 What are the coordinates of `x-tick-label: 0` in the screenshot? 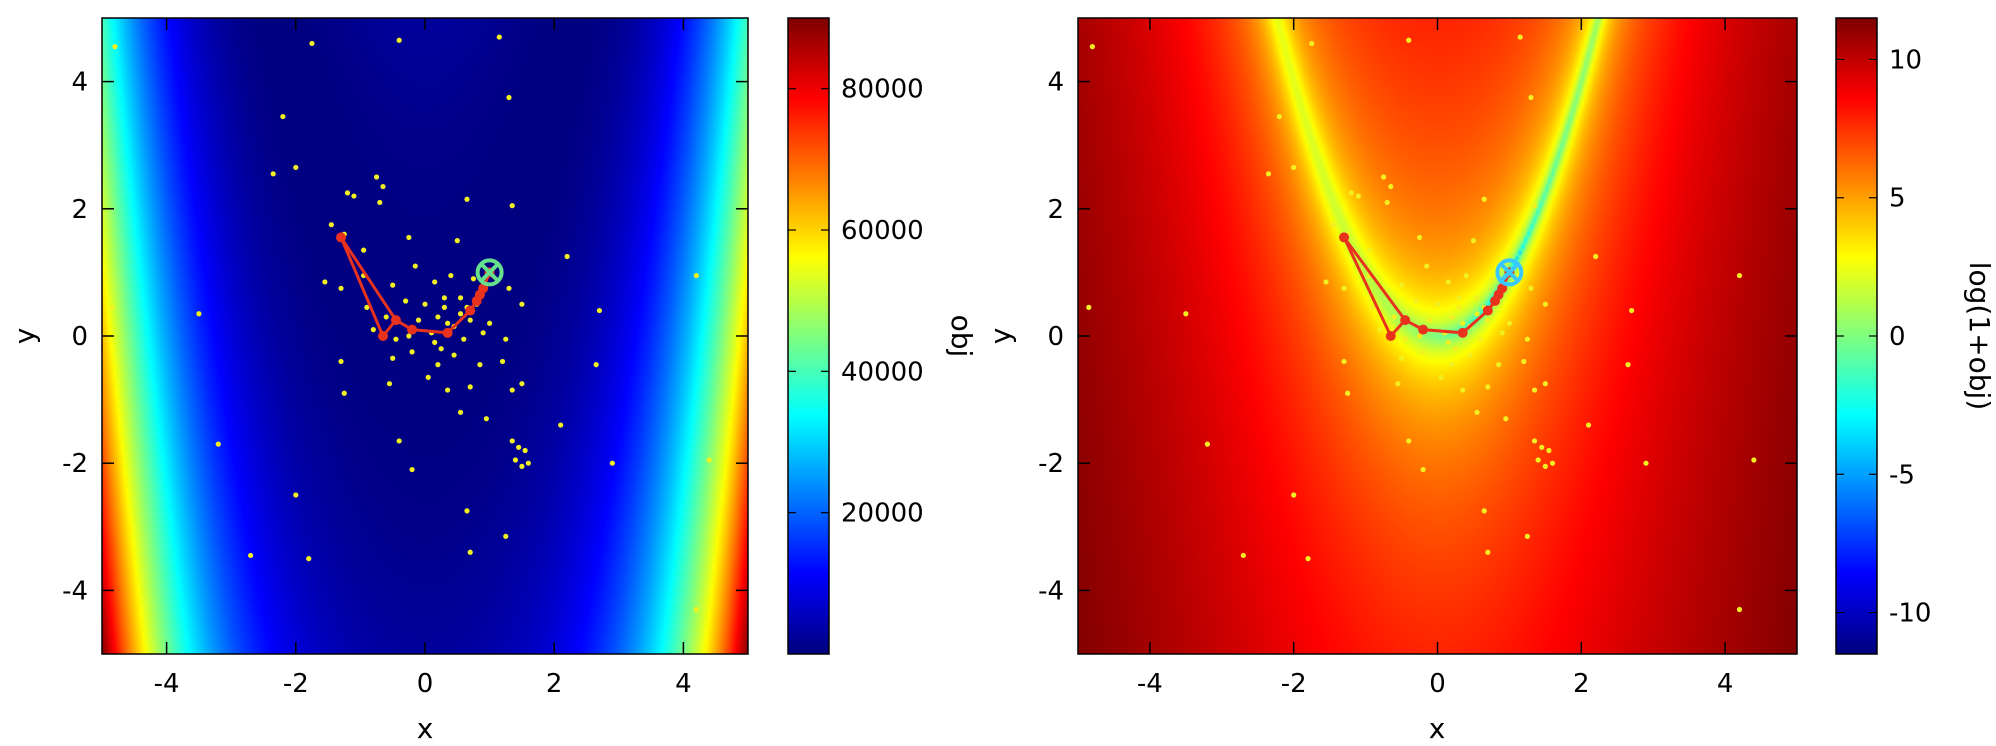 It's located at (425, 684).